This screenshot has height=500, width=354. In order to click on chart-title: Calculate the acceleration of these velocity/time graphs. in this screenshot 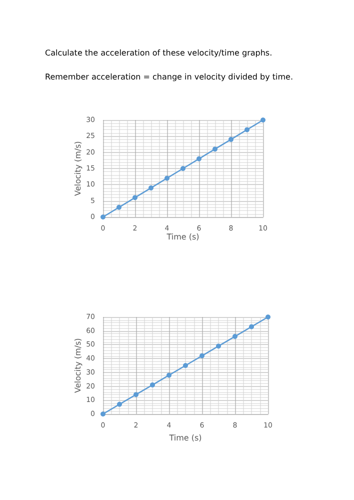, I will do `click(158, 53)`.